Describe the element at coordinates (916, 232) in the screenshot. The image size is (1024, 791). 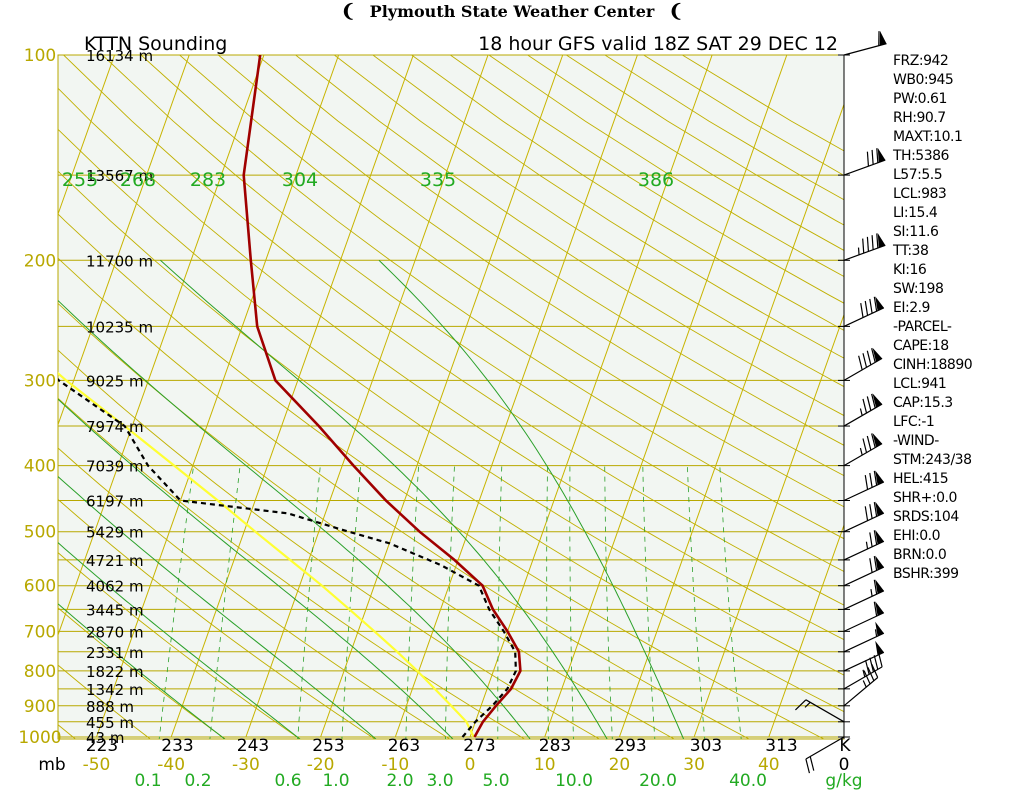
I see `index-line: SI:11.6` at that location.